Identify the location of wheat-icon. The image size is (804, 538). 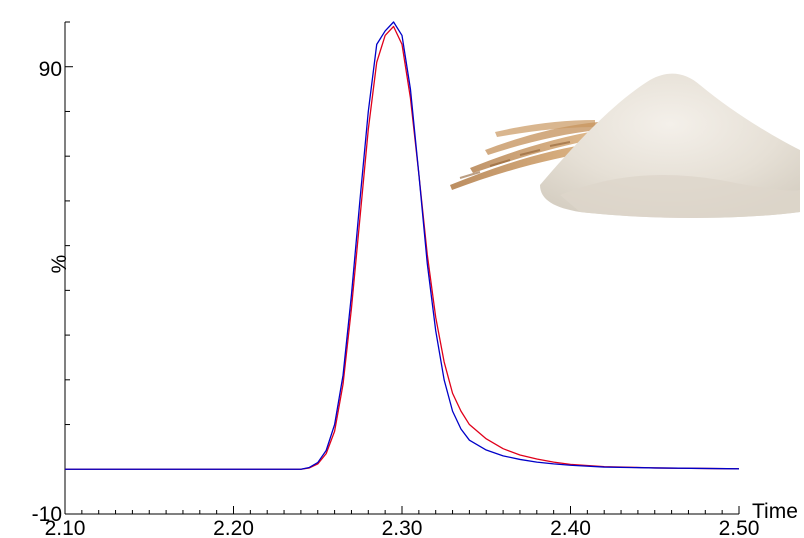
(526, 155).